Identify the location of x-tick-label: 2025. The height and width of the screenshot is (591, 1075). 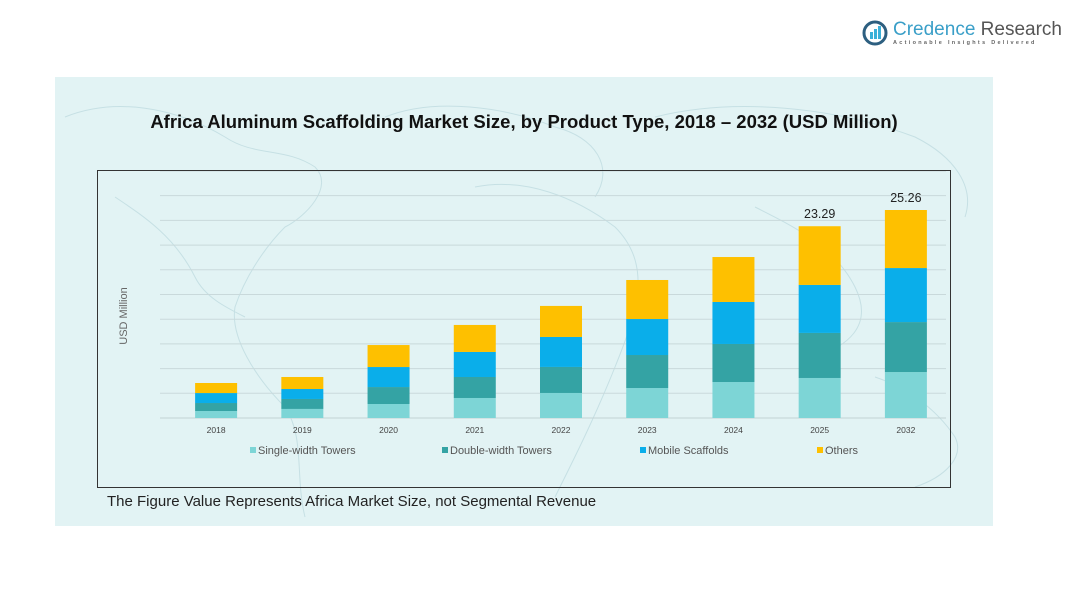
(819, 430).